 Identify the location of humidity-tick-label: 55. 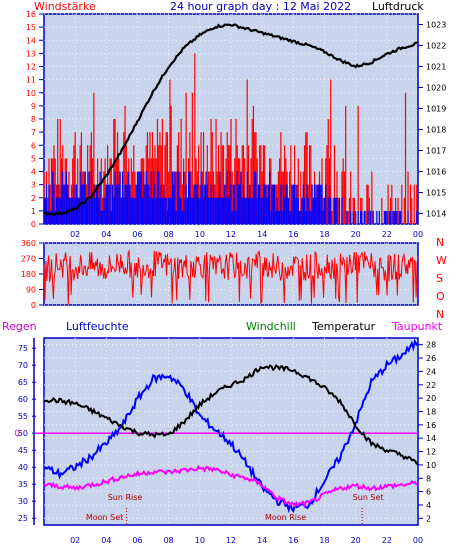
(23, 416).